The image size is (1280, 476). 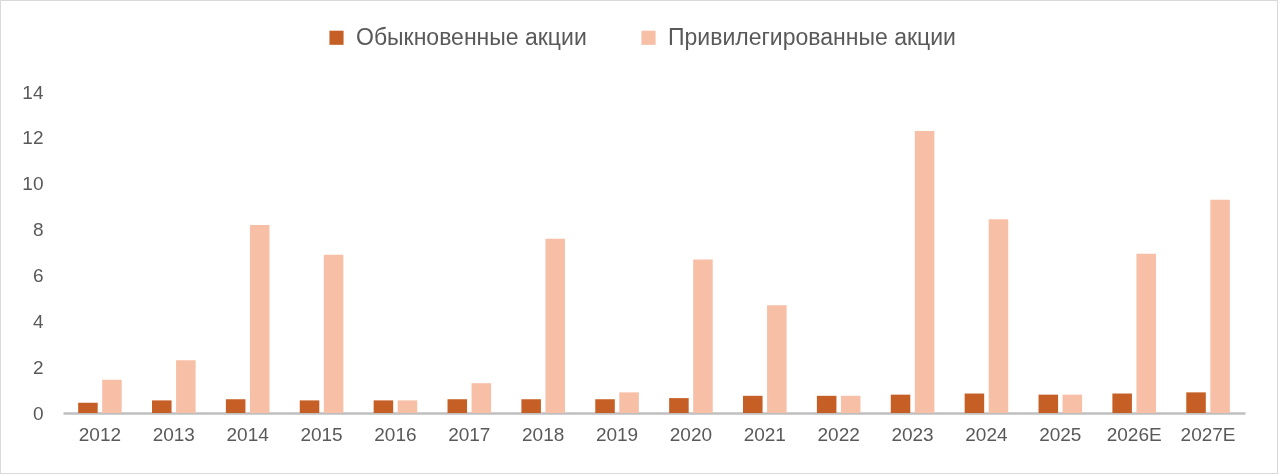 What do you see at coordinates (986, 434) in the screenshot?
I see `x-tick-label: 2024` at bounding box center [986, 434].